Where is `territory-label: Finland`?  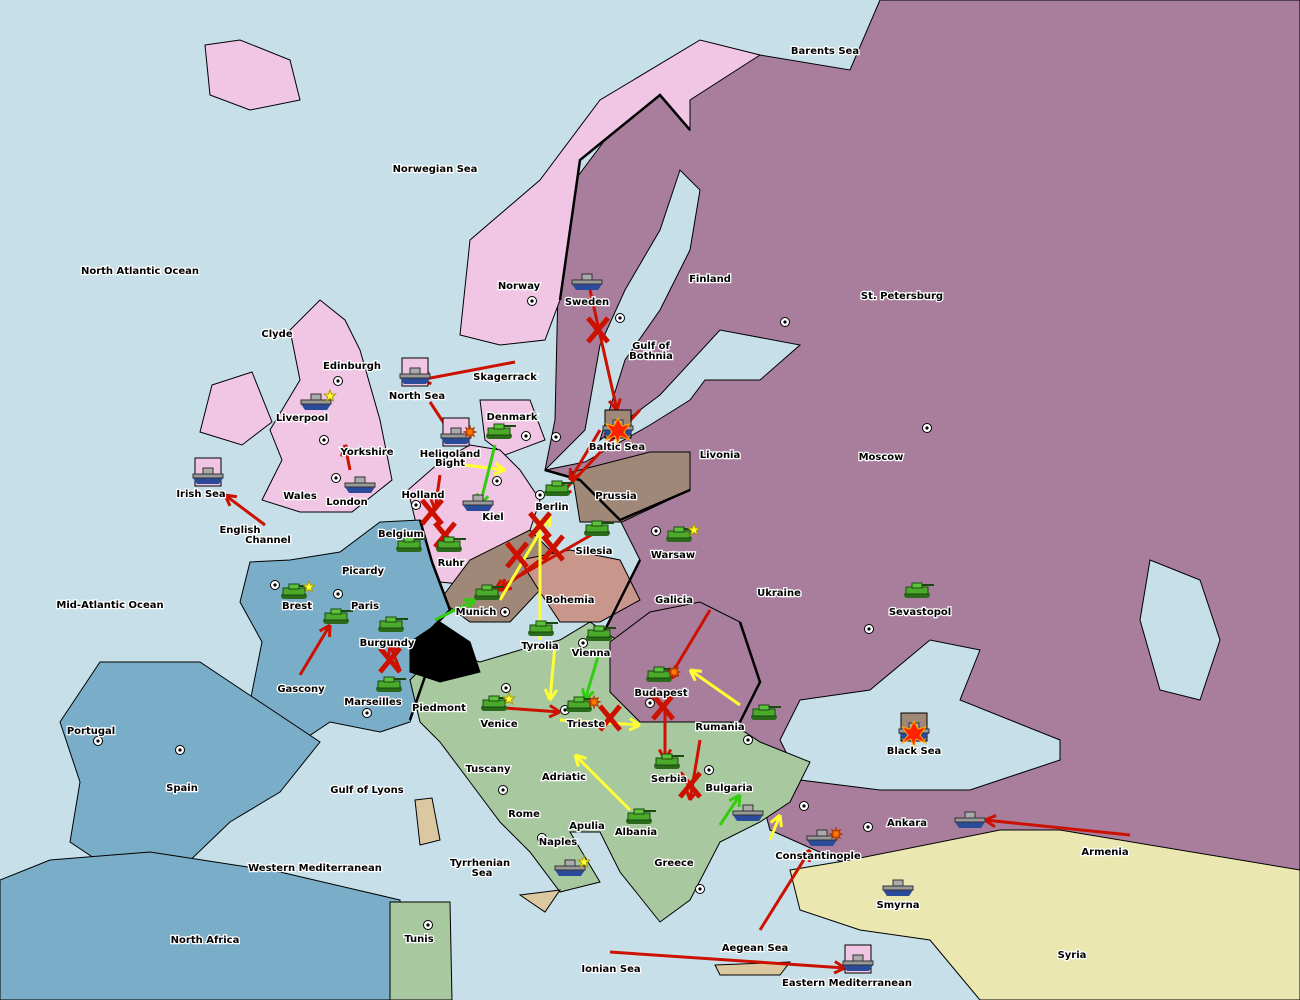 territory-label: Finland is located at coordinates (710, 279).